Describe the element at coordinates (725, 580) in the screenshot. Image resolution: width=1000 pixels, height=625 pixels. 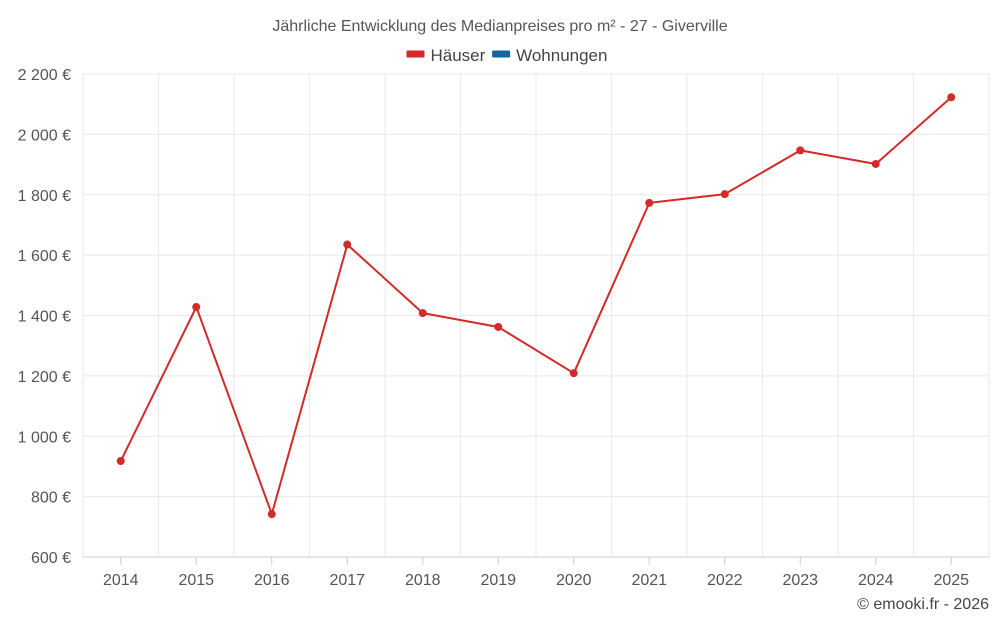
I see `x-tick-label: 2022` at that location.